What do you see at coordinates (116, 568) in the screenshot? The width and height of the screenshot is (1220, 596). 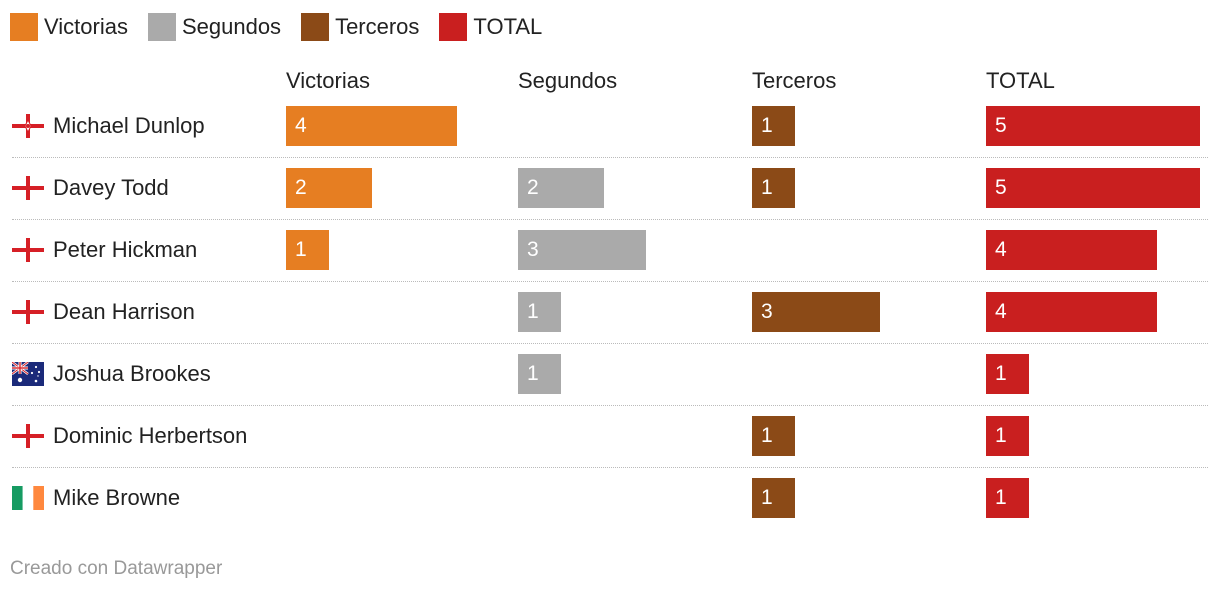 I see `footer-credit: Creado con Datawrapper` at bounding box center [116, 568].